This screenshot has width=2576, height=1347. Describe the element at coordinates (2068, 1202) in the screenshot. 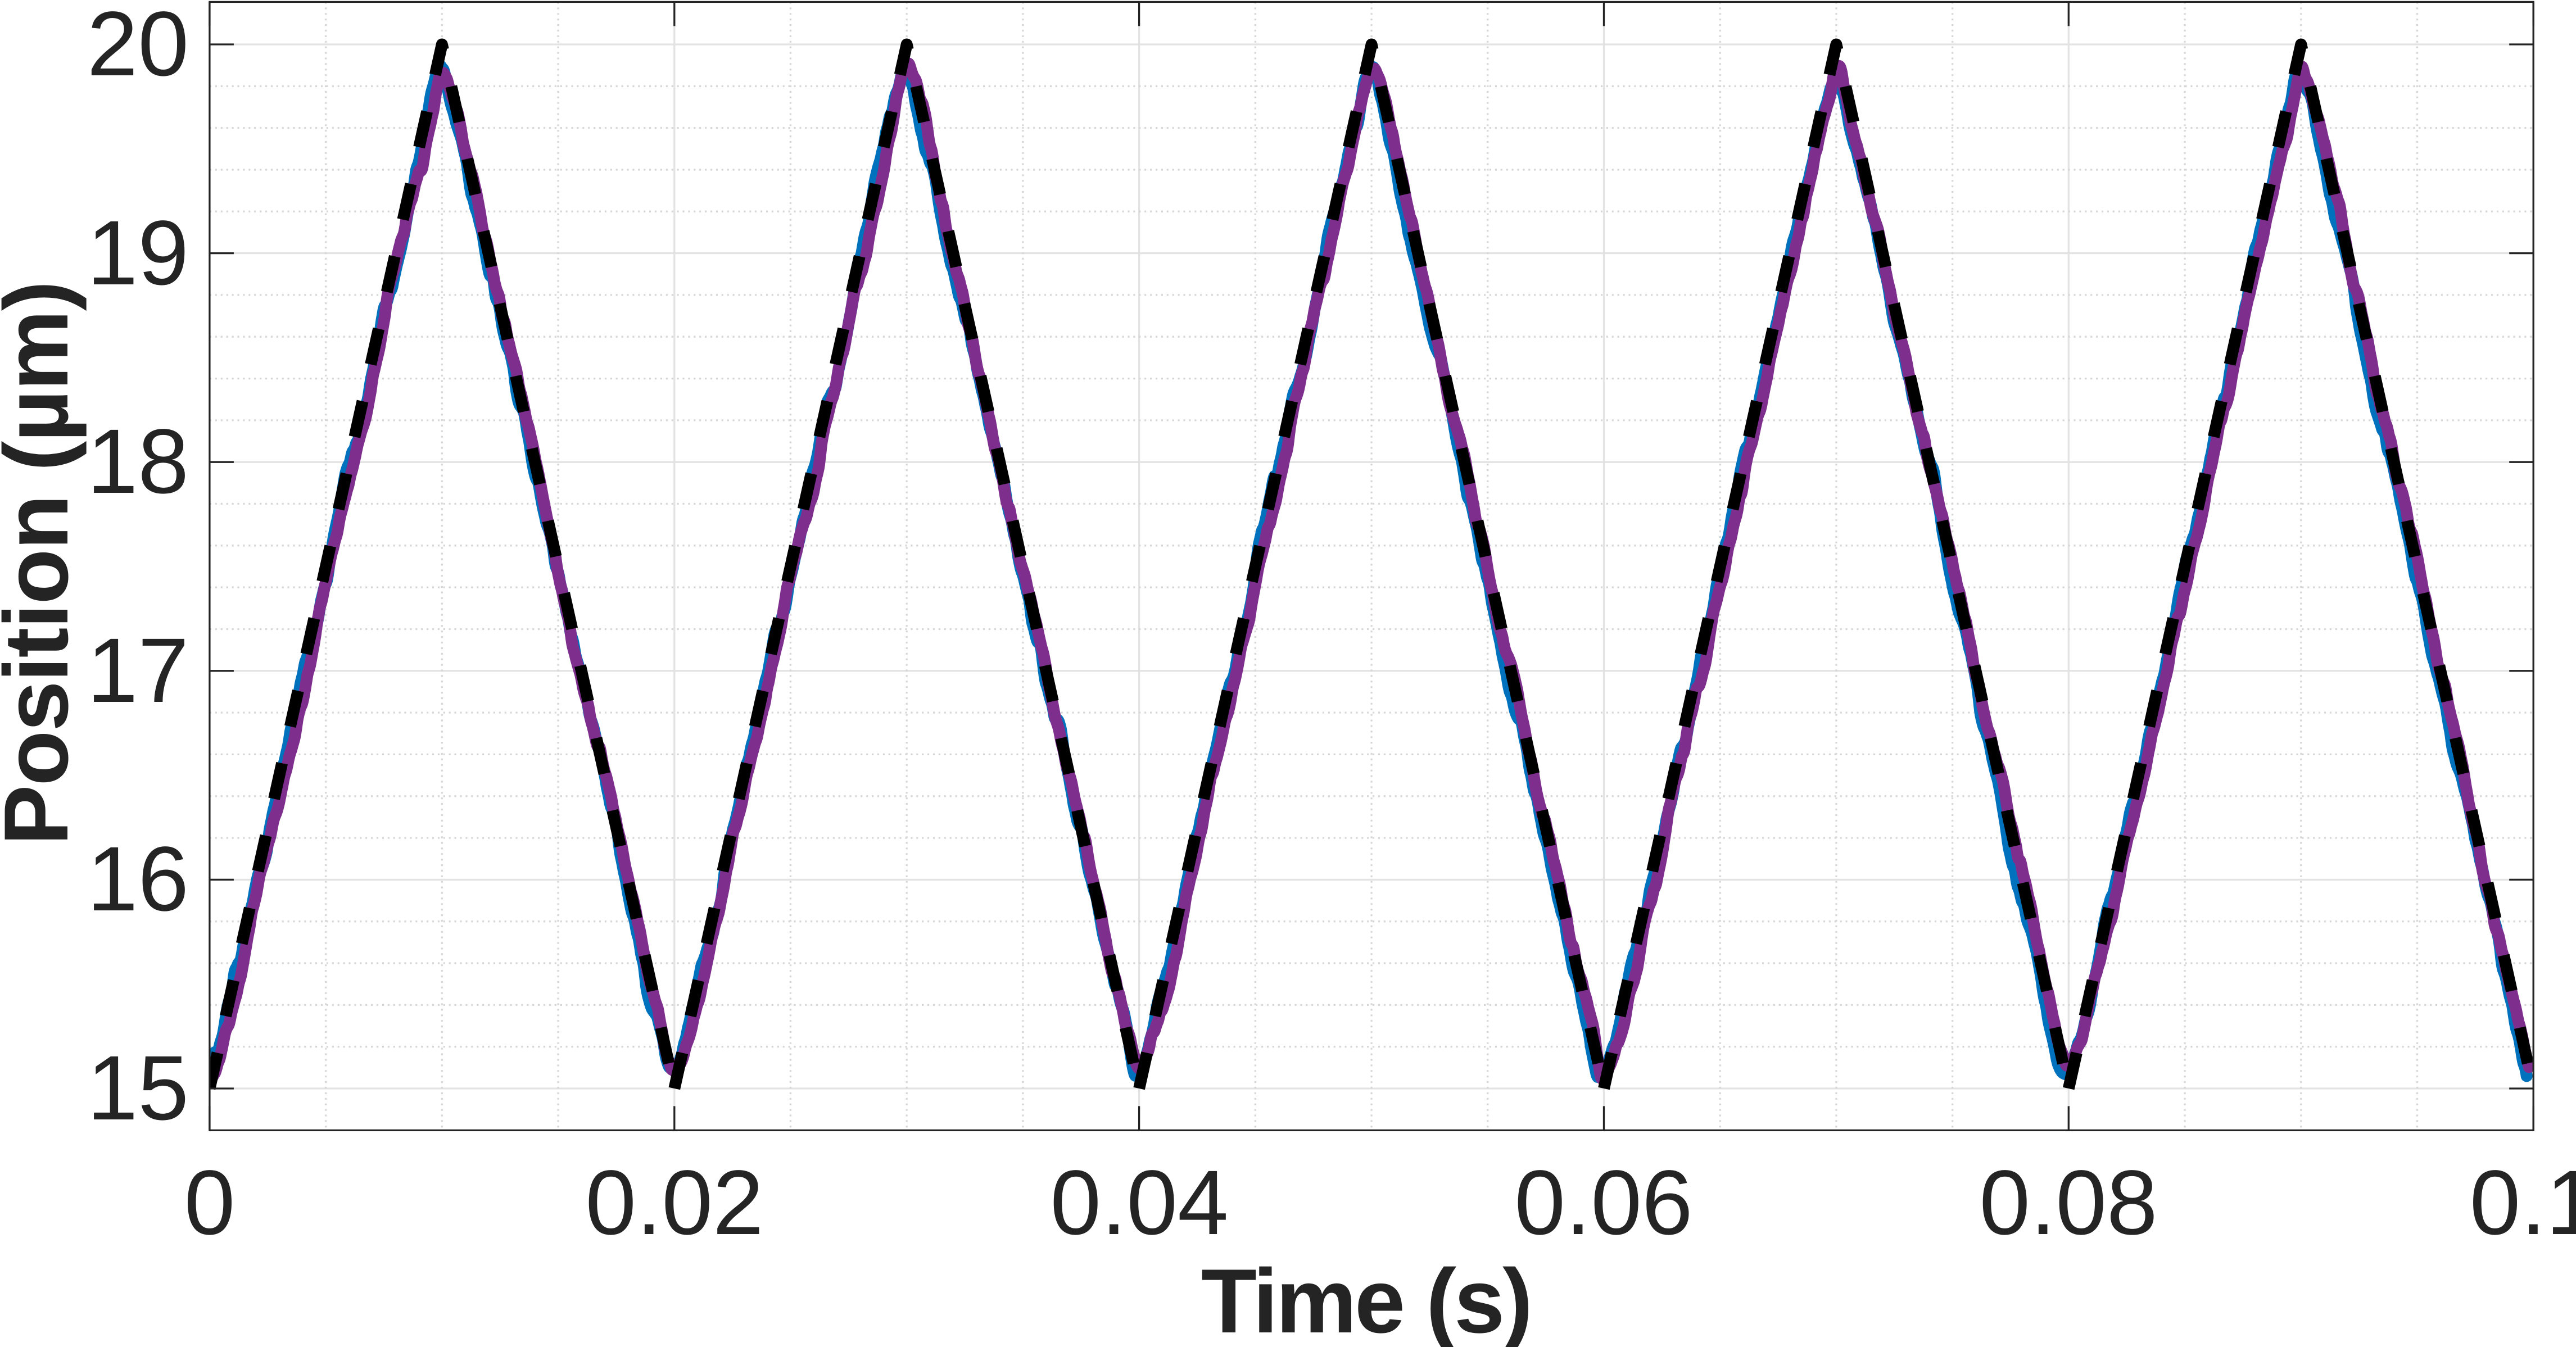

I see `svg-text: 0.08` at that location.